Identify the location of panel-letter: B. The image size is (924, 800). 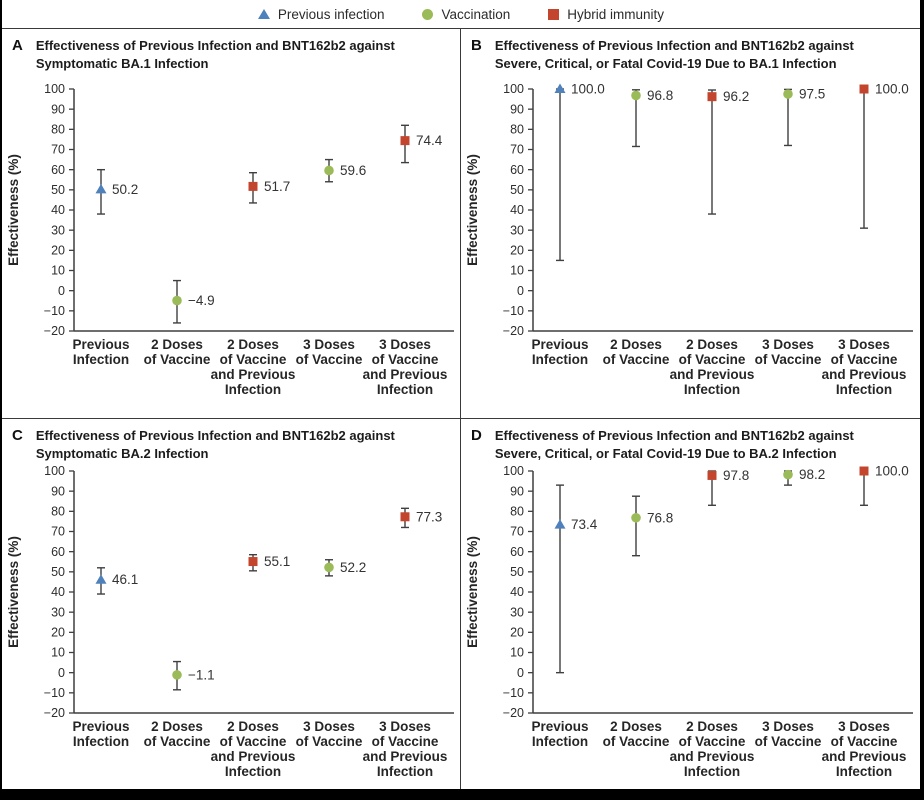
(476, 45).